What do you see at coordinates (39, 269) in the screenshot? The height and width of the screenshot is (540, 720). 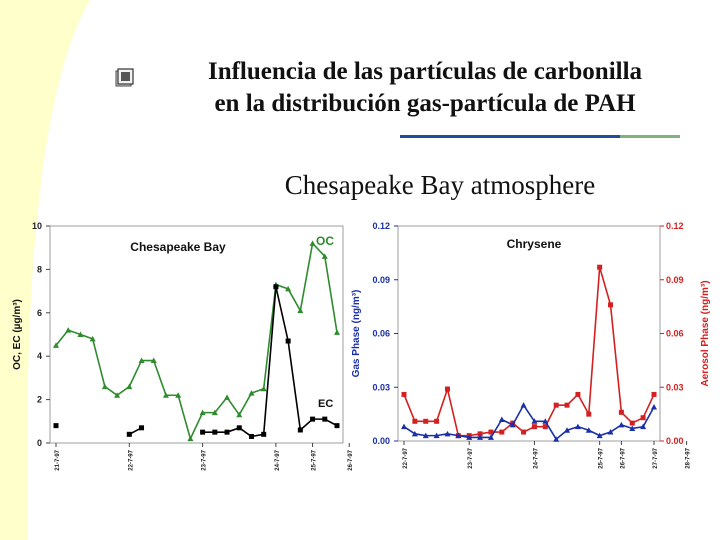 I see `y-tick-label: 8` at bounding box center [39, 269].